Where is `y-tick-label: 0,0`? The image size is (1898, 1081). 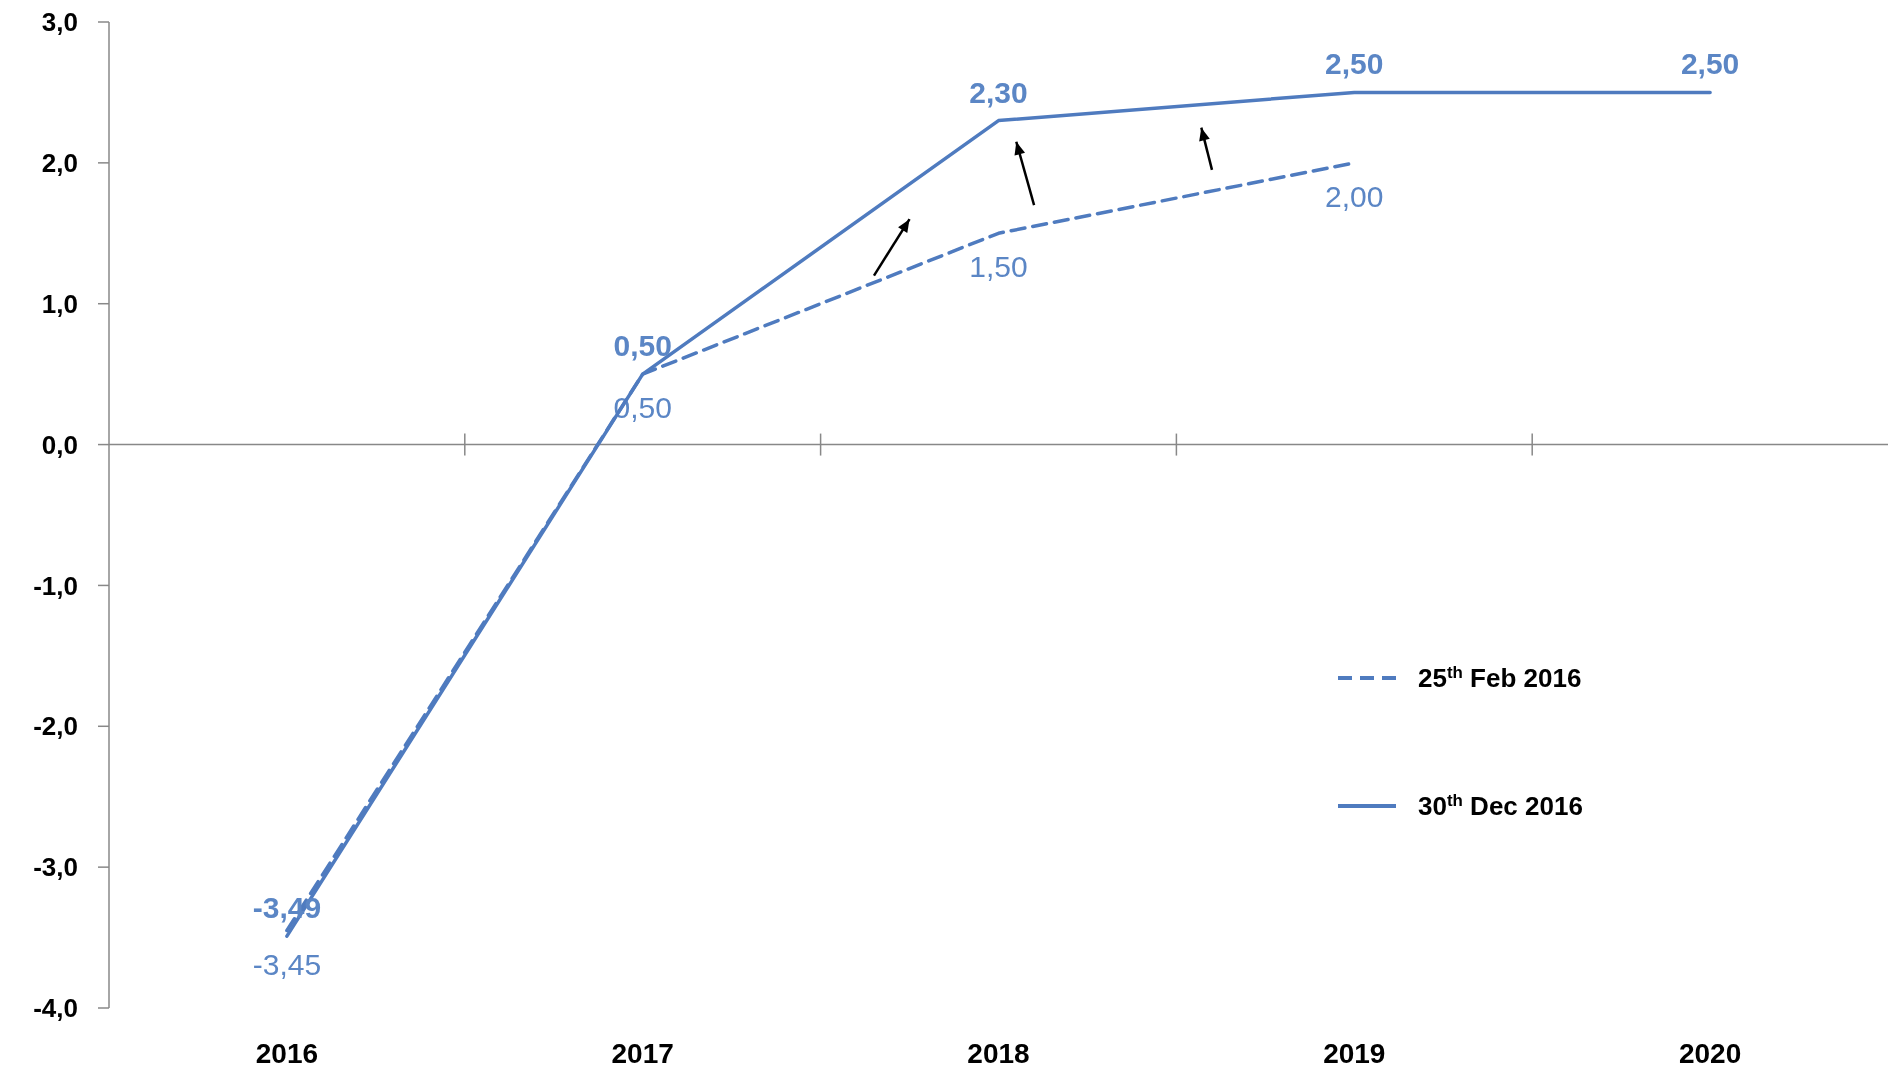 y-tick-label: 0,0 is located at coordinates (59, 444).